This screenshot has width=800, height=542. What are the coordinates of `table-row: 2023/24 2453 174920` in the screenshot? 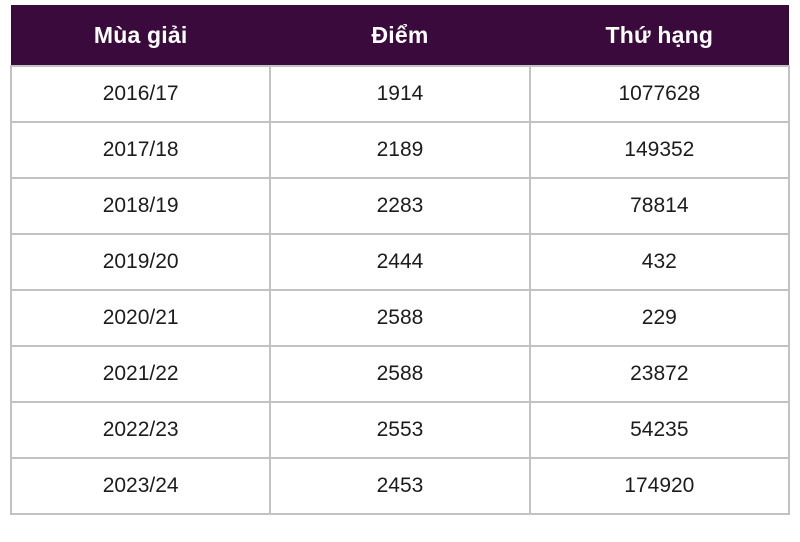 It's located at (400, 486).